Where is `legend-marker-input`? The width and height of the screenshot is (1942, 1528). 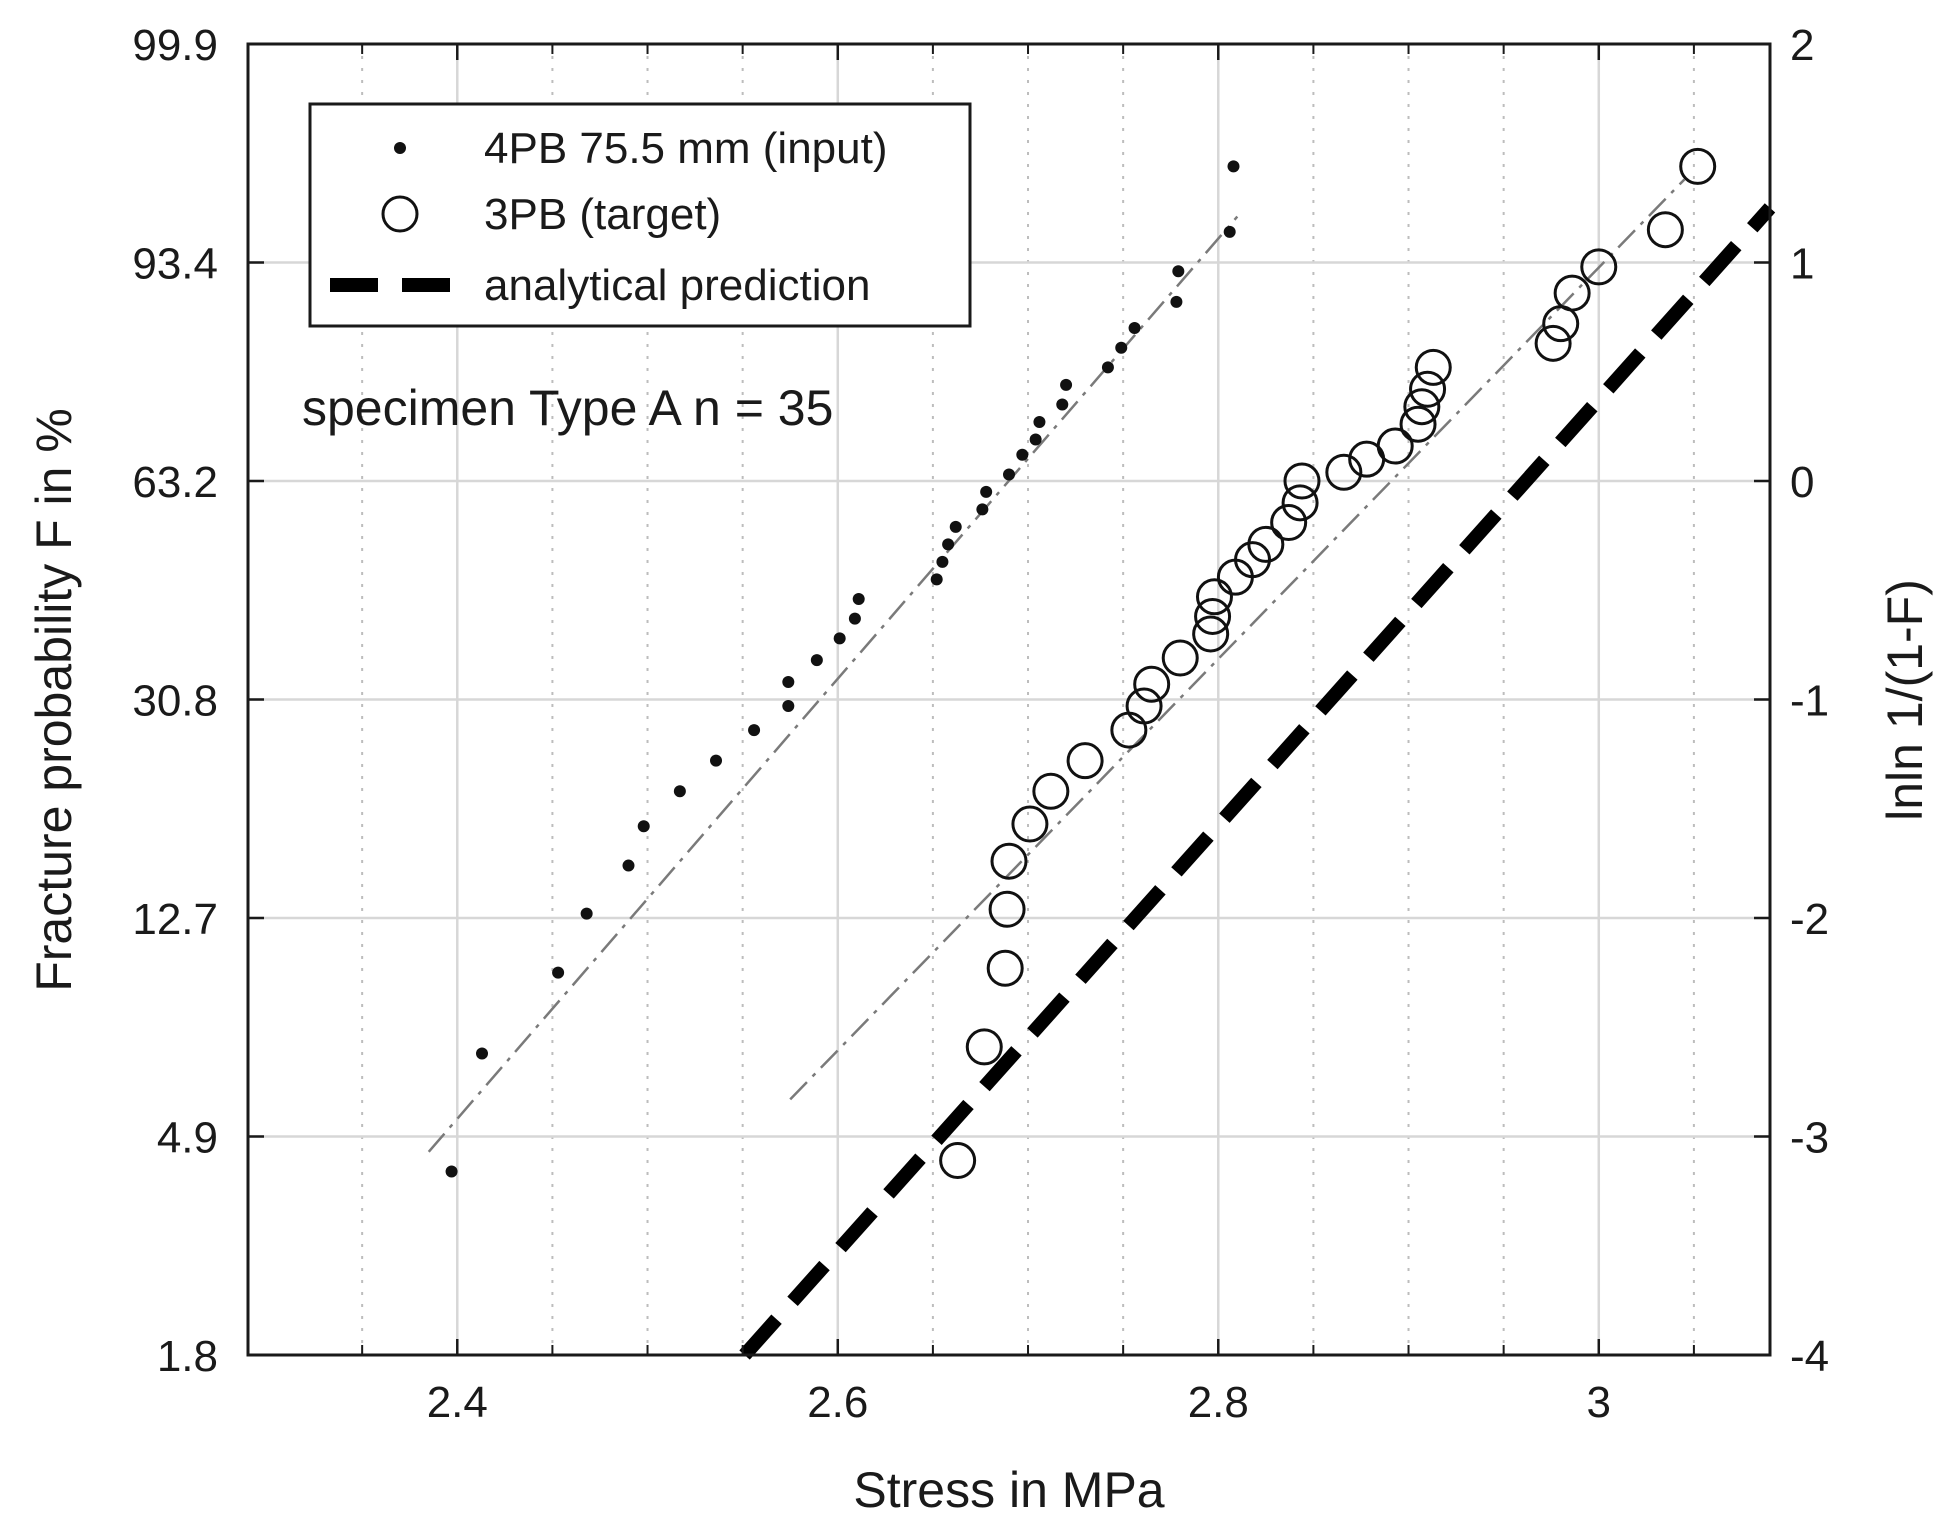
legend-marker-input is located at coordinates (400, 148).